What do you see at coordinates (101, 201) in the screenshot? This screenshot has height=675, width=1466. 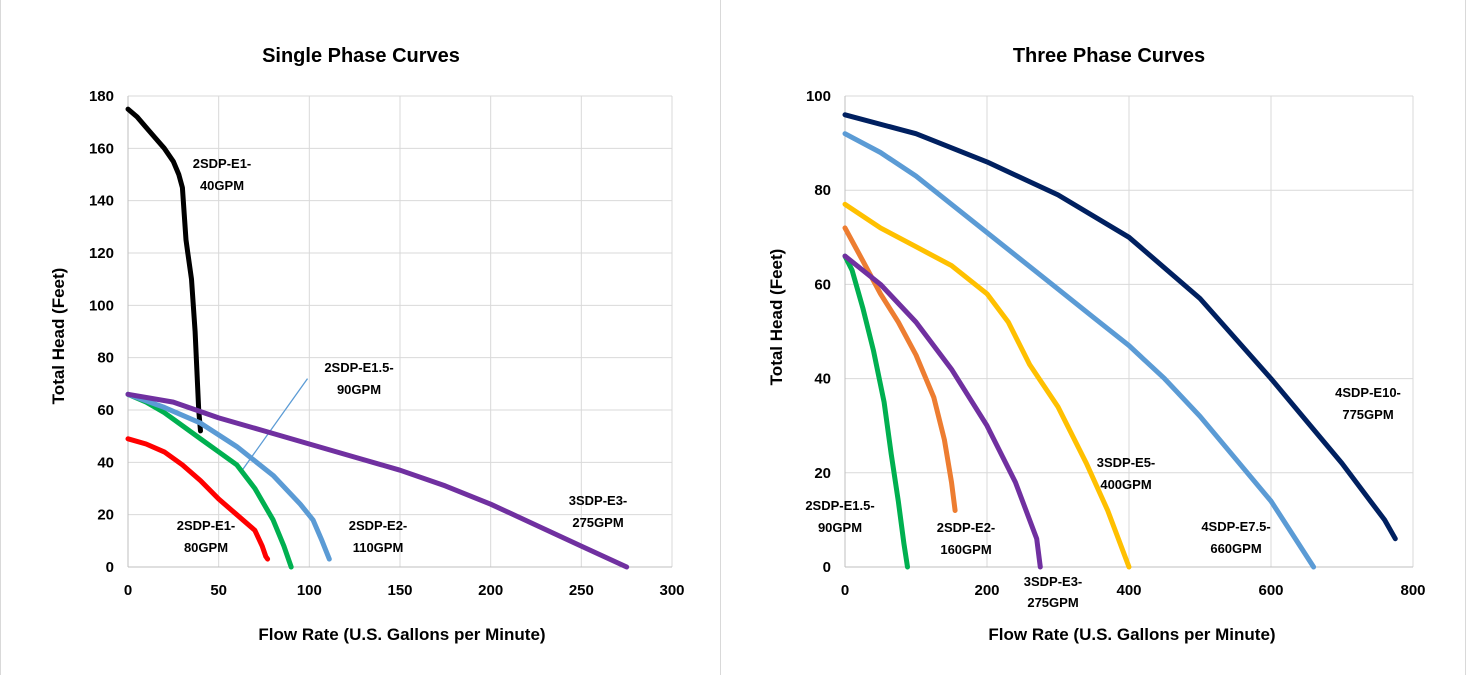 I see `y-tick-label: 140` at bounding box center [101, 201].